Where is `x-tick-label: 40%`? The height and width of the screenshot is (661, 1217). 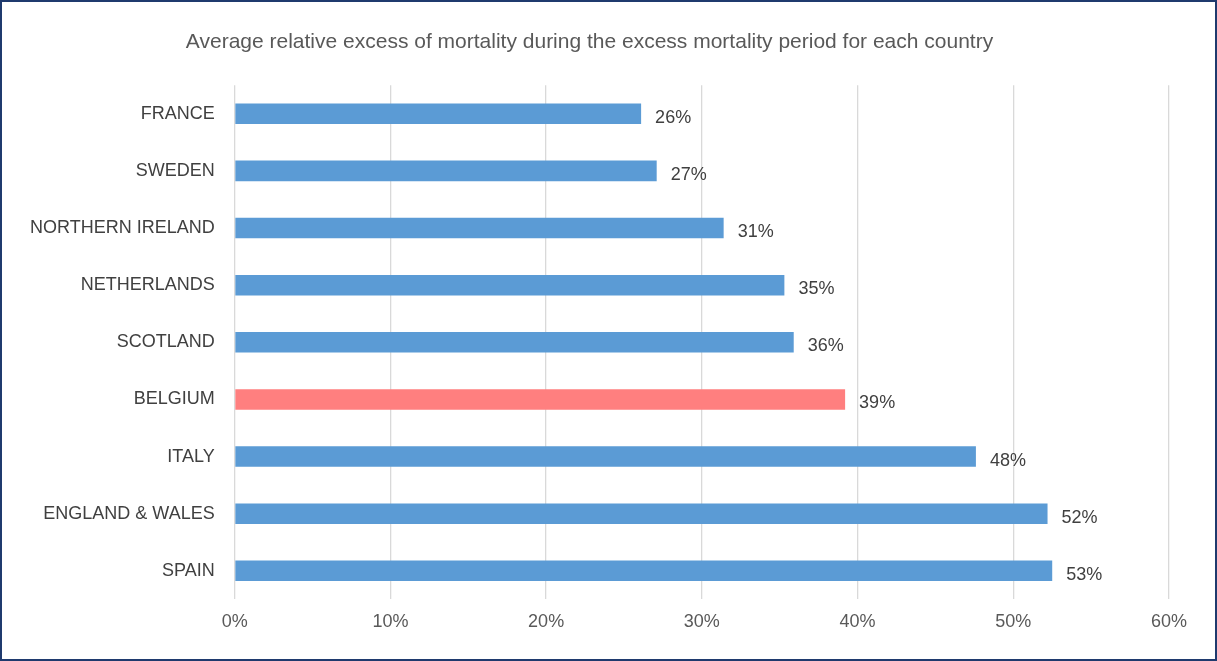
x-tick-label: 40% is located at coordinates (857, 621).